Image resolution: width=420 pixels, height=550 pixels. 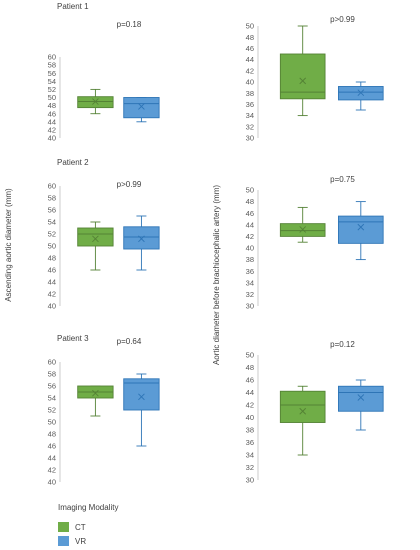 What do you see at coordinates (72, 541) in the screenshot?
I see `legend-item-vr: VR` at bounding box center [72, 541].